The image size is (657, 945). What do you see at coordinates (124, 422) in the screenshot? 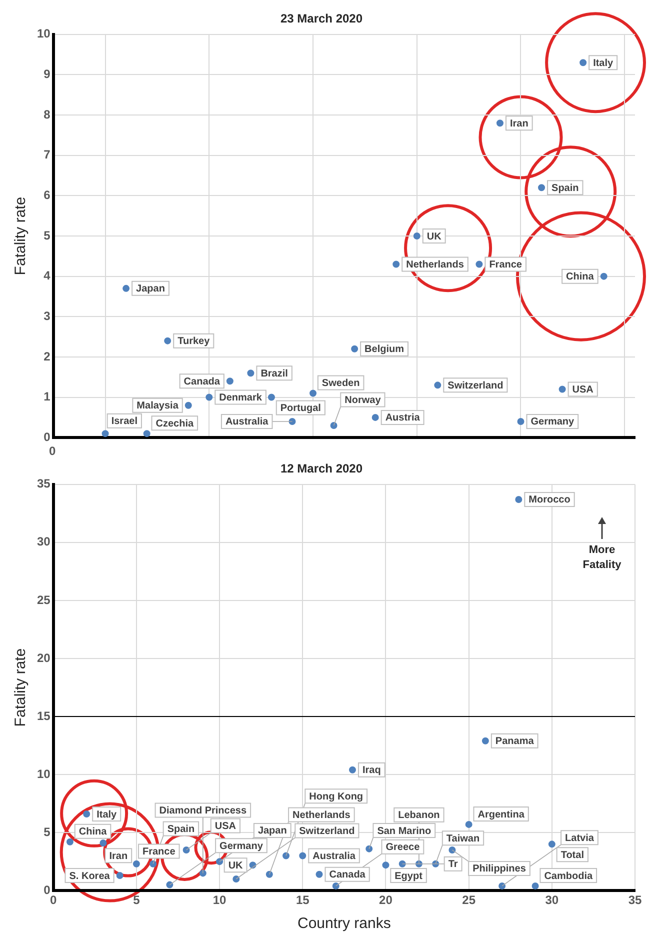
I see `annotation: Israel` at bounding box center [124, 422].